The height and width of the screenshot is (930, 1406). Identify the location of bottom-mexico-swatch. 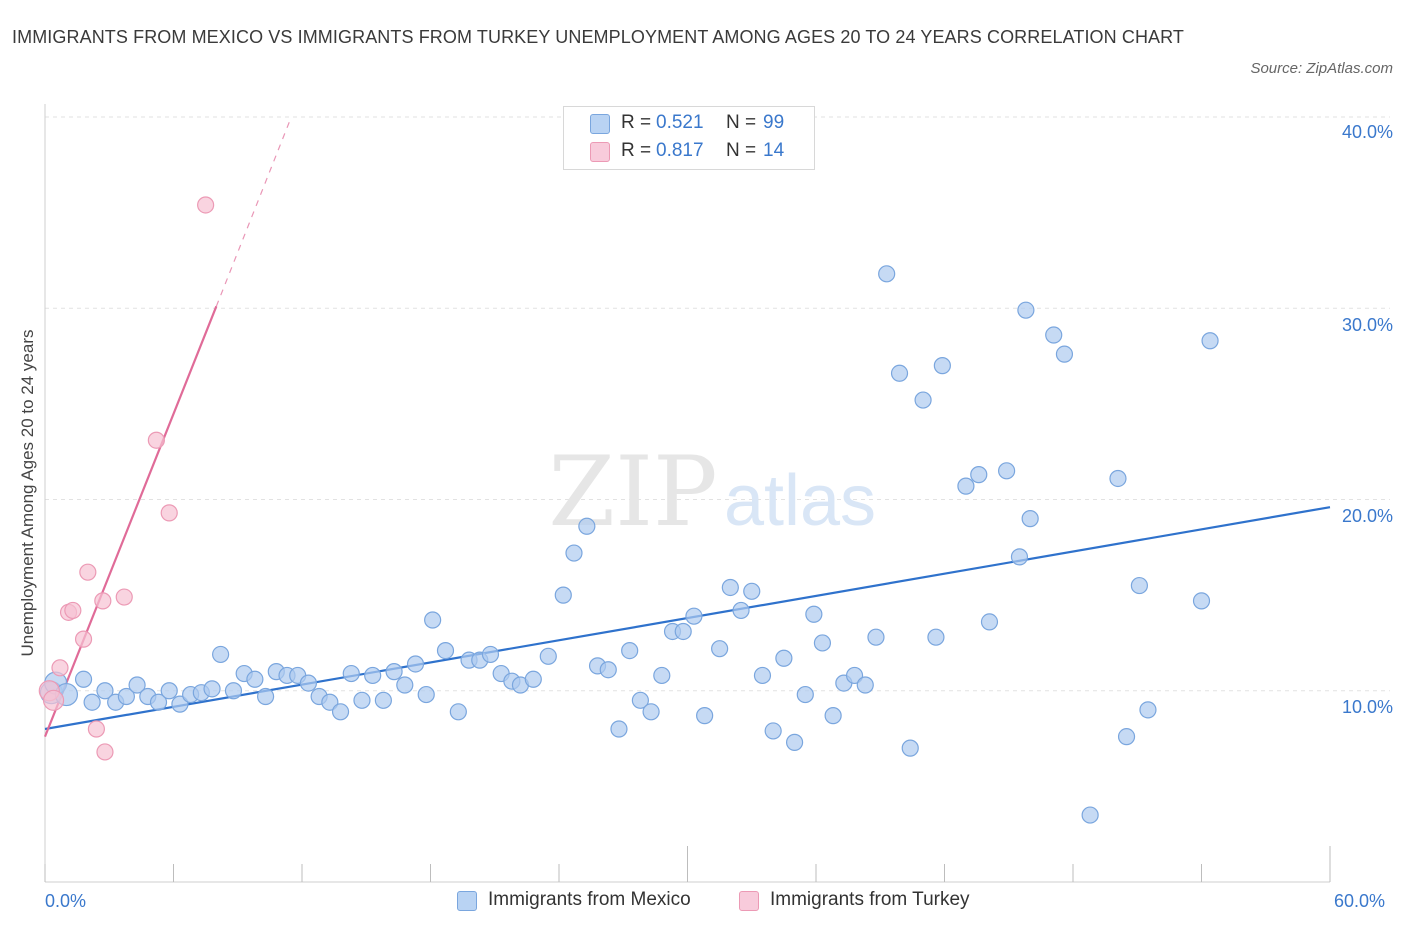
(467, 901).